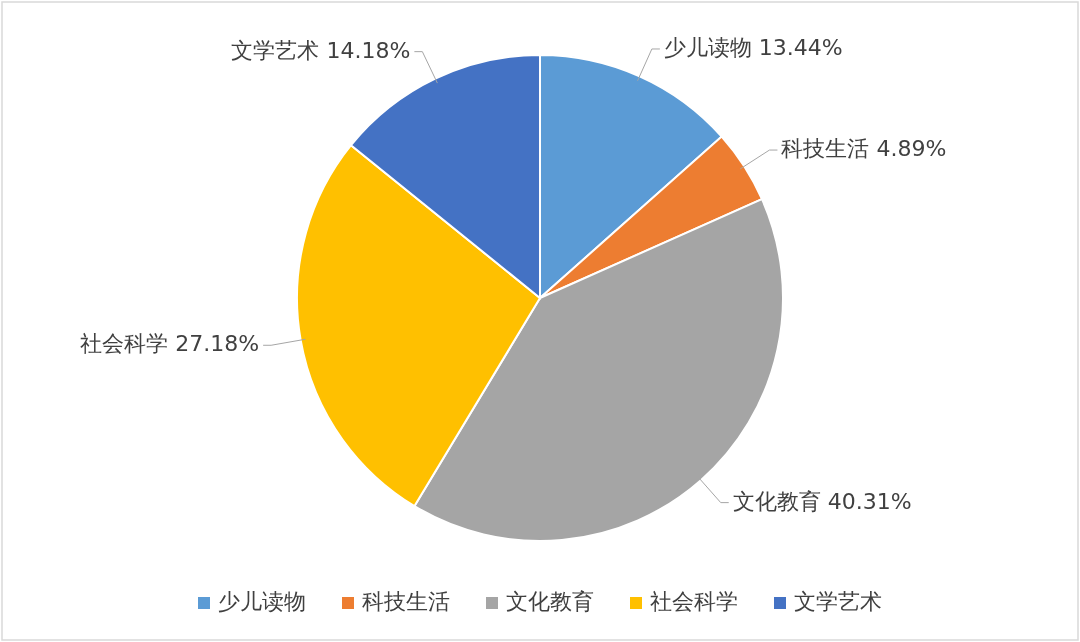  What do you see at coordinates (321, 50) in the screenshot?
I see `category-label: 文学艺术 14.18%` at bounding box center [321, 50].